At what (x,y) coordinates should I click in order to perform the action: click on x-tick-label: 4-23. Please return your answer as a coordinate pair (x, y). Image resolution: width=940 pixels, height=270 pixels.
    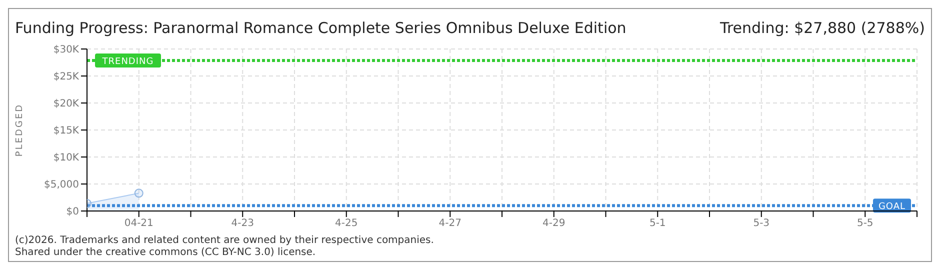
    Looking at the image, I should click on (242, 224).